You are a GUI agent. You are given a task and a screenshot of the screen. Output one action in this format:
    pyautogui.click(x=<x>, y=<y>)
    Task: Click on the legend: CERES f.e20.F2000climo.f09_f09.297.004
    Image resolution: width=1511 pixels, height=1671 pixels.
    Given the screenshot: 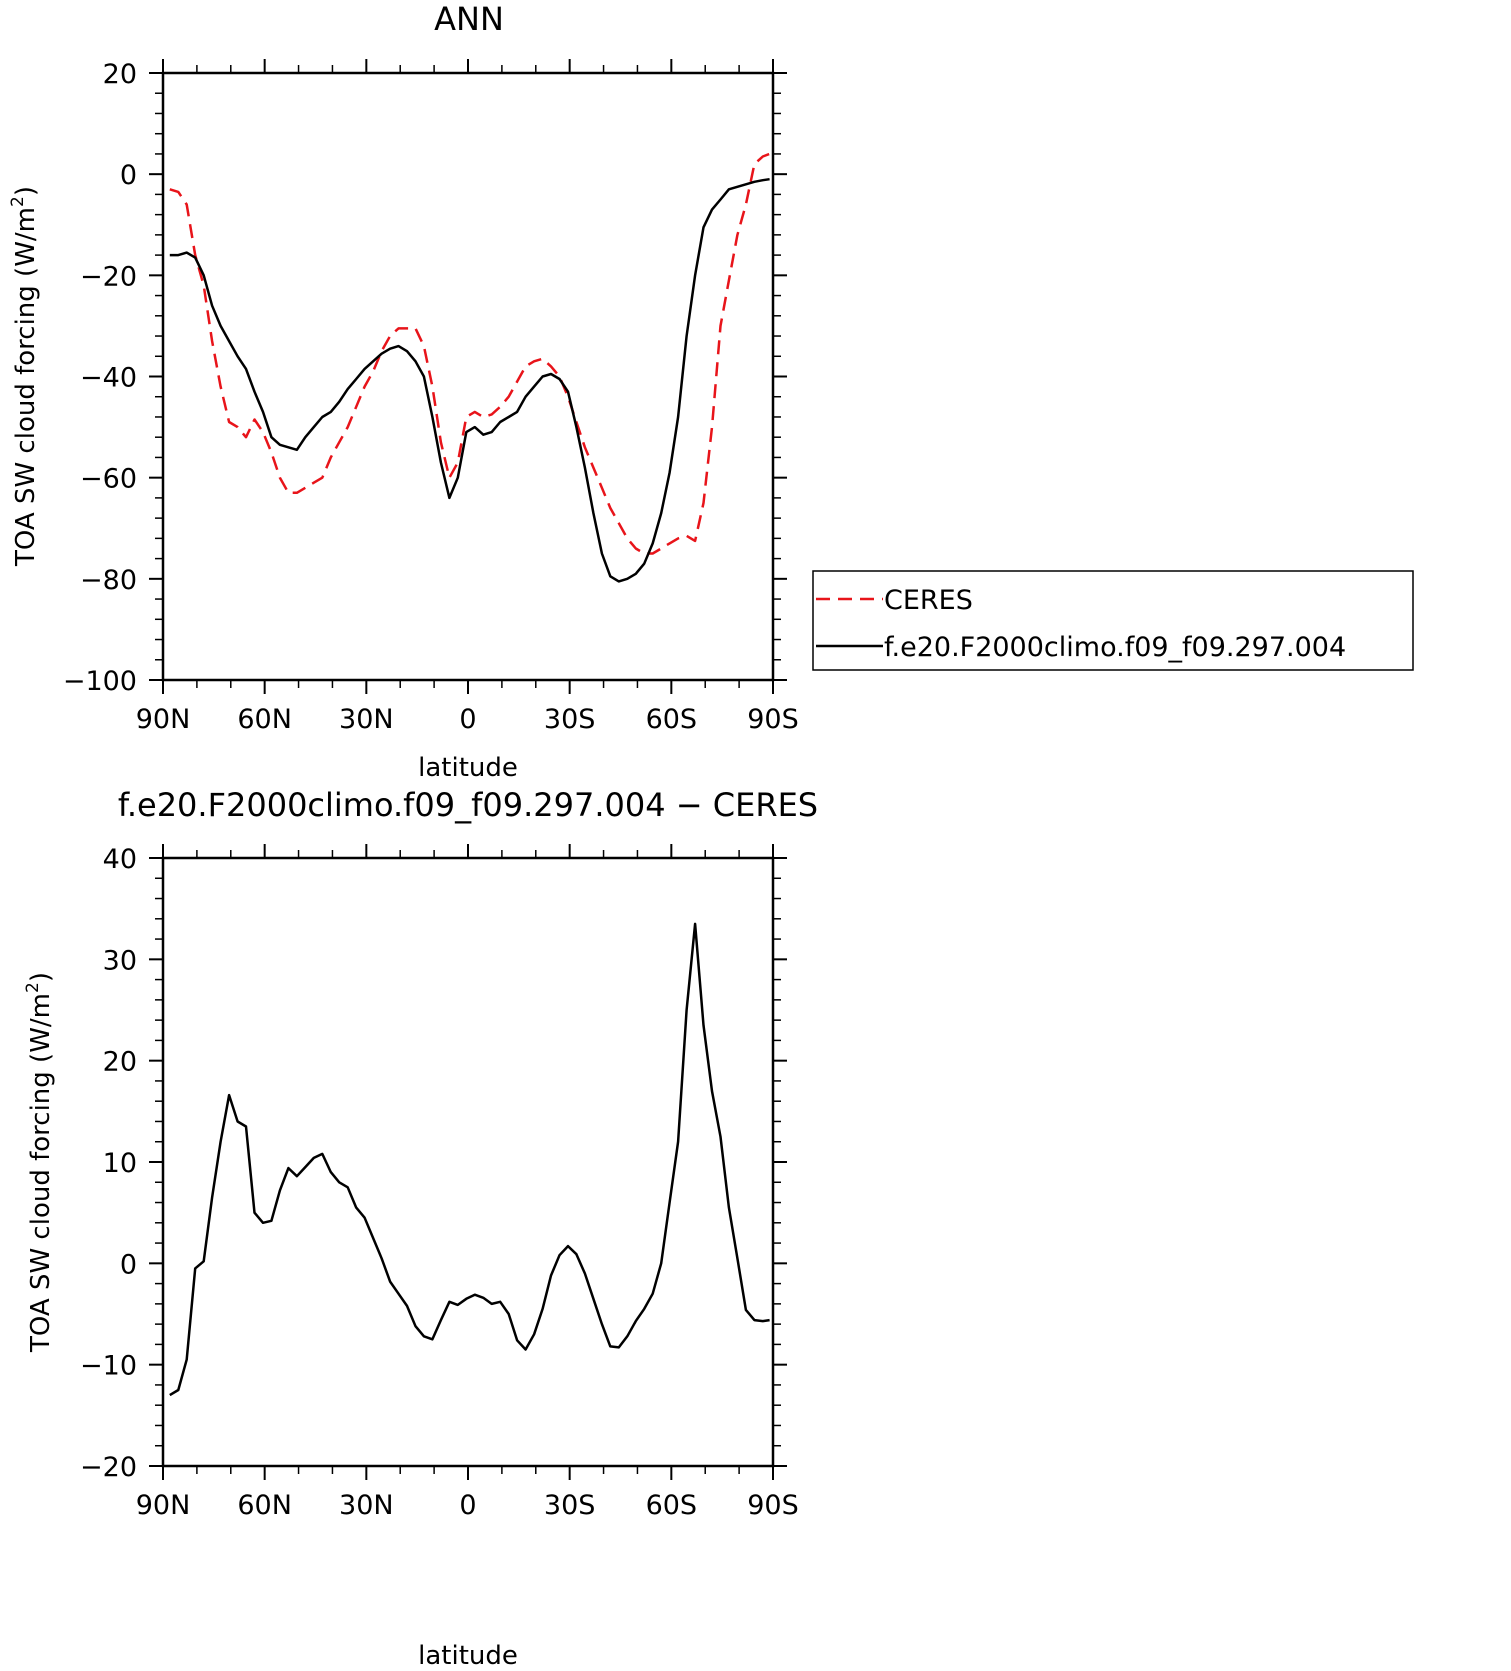 What is the action you would take?
    pyautogui.click(x=1113, y=620)
    